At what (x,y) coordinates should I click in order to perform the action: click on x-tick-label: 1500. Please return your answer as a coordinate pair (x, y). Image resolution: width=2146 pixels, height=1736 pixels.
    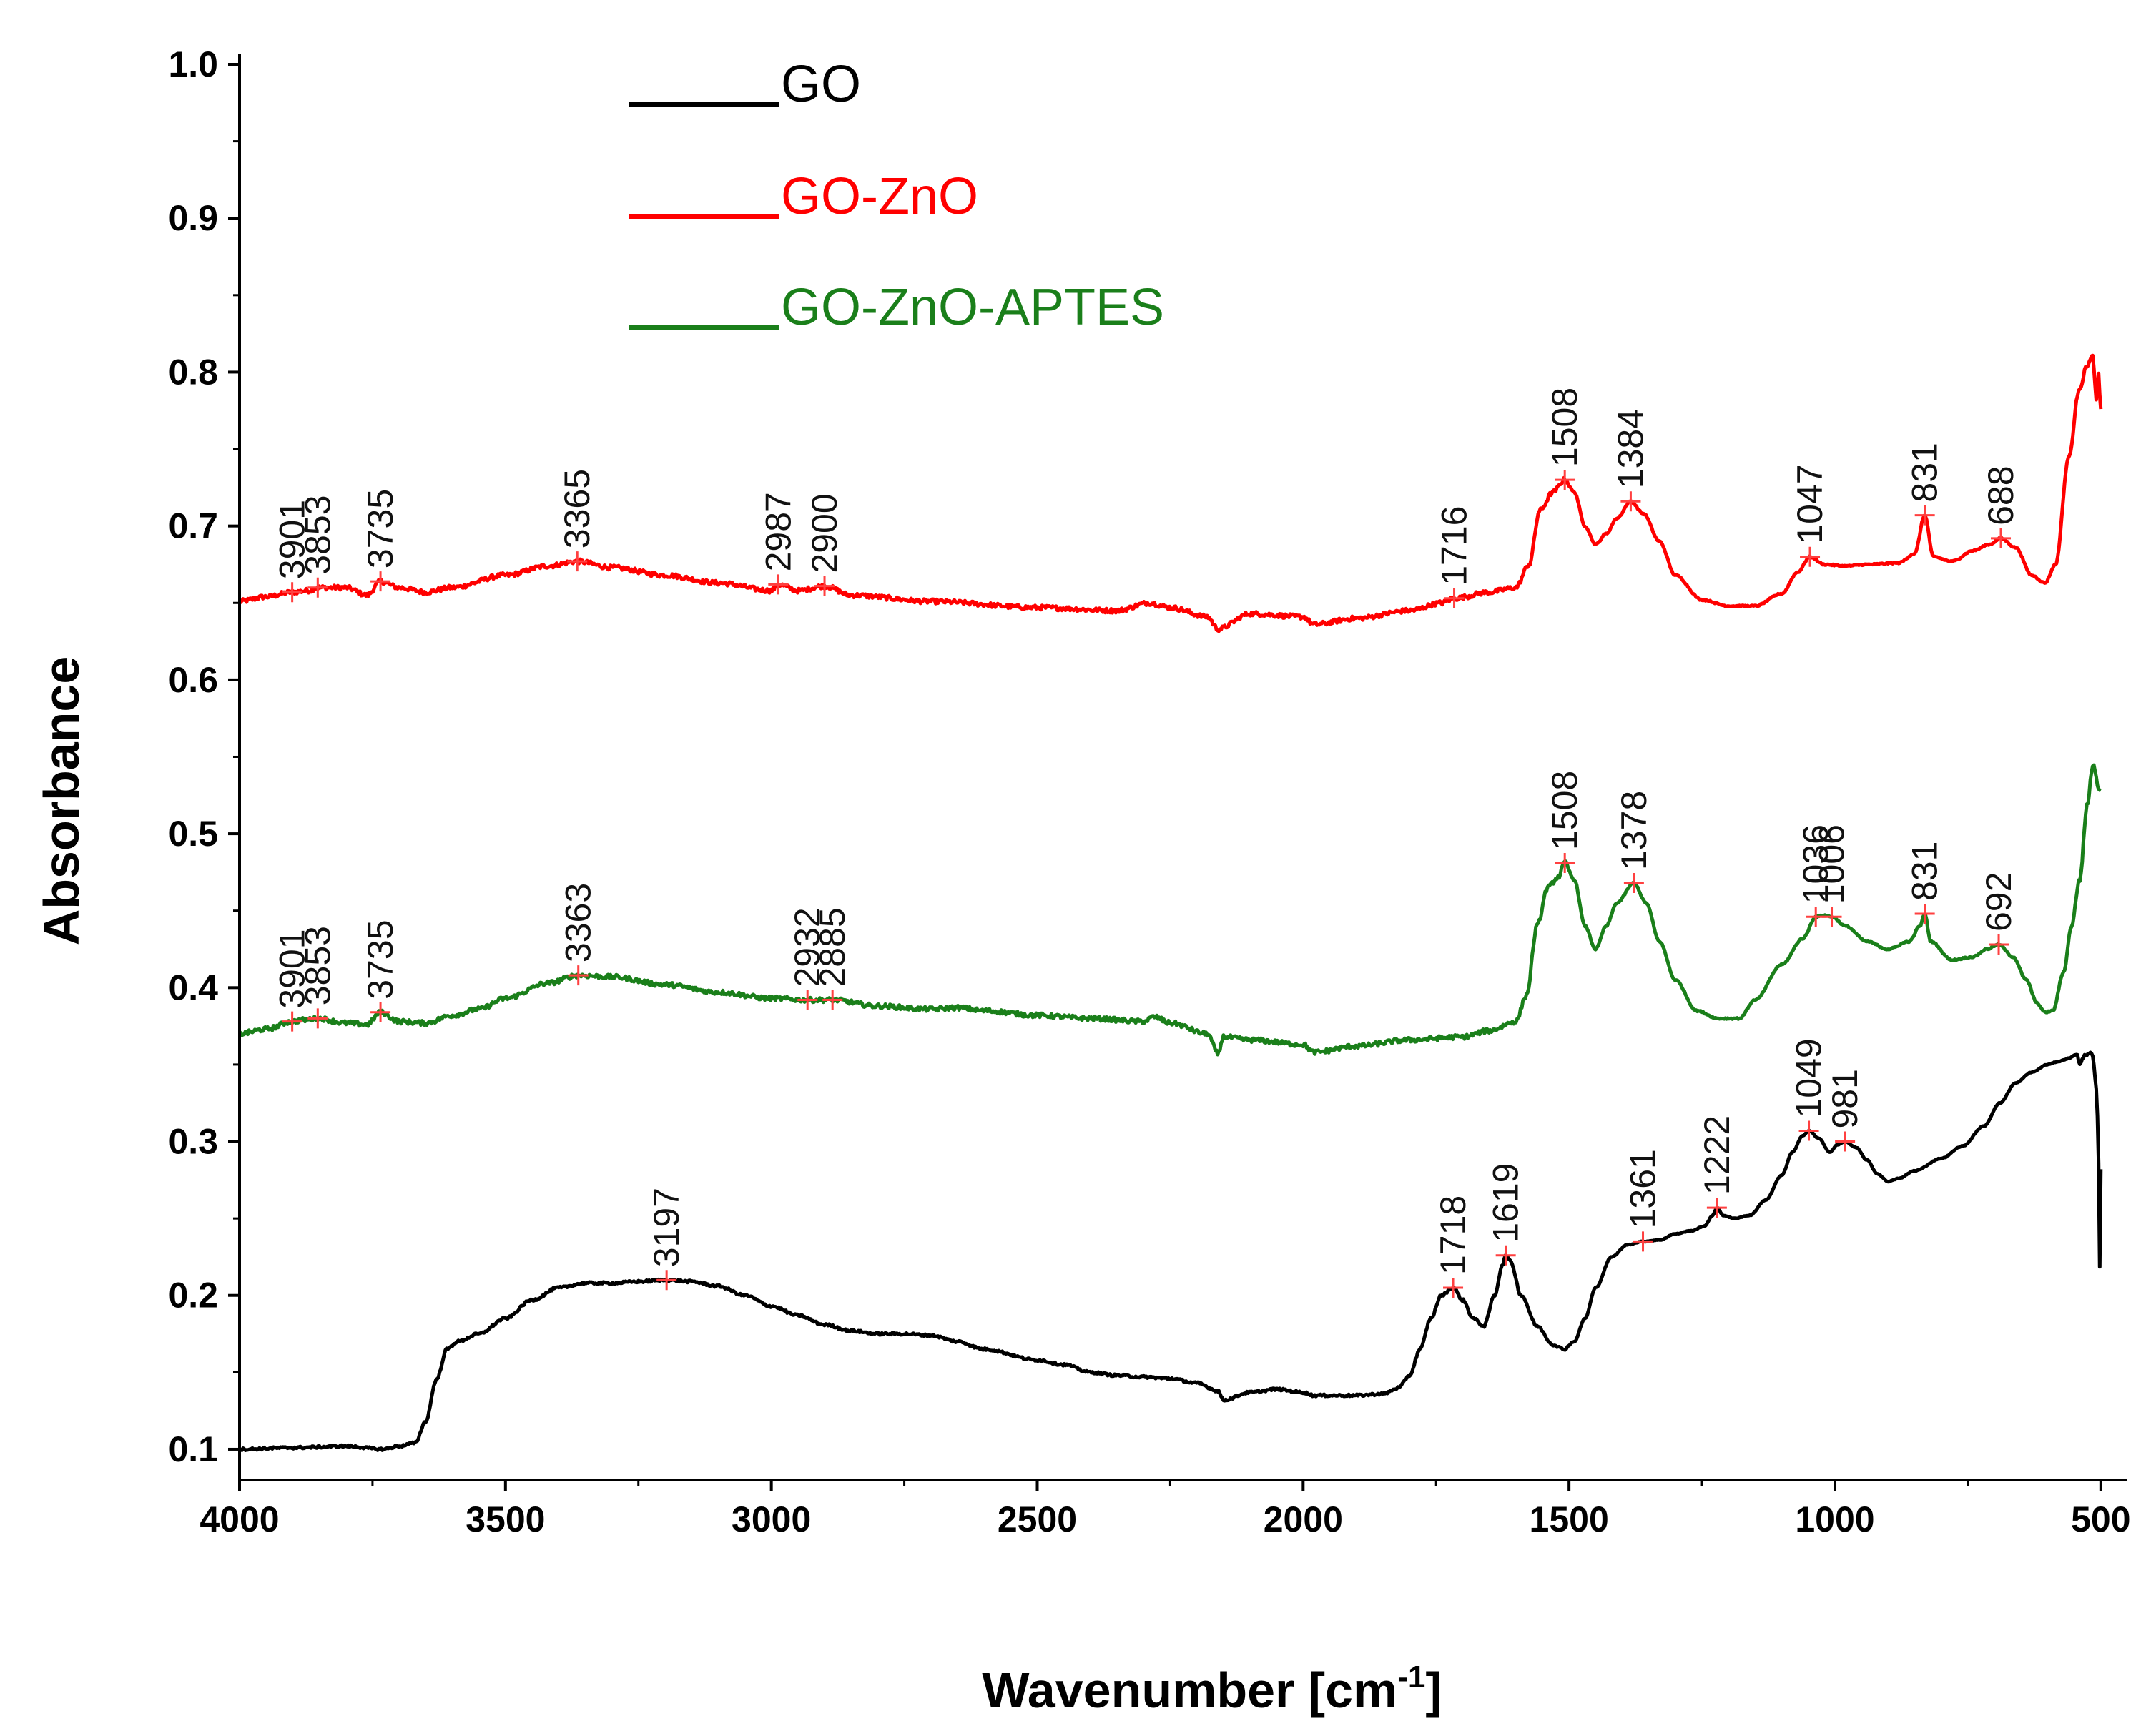
    Looking at the image, I should click on (1570, 1519).